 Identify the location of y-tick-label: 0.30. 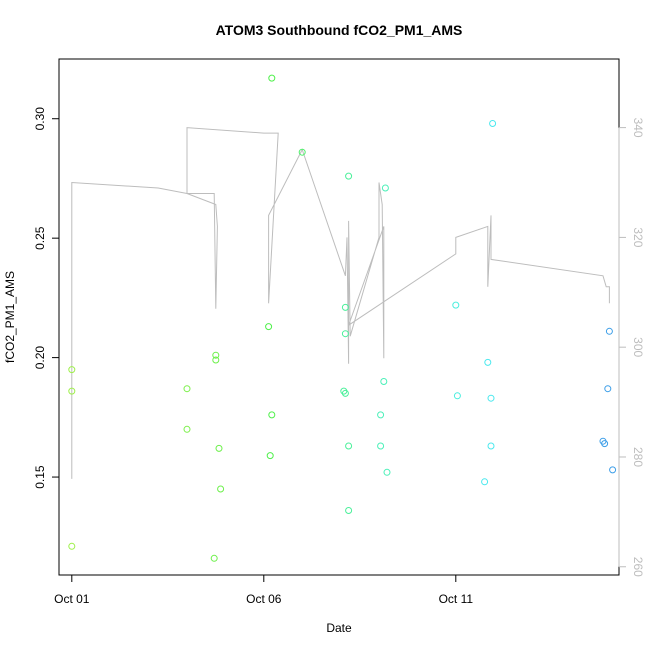
(40, 119).